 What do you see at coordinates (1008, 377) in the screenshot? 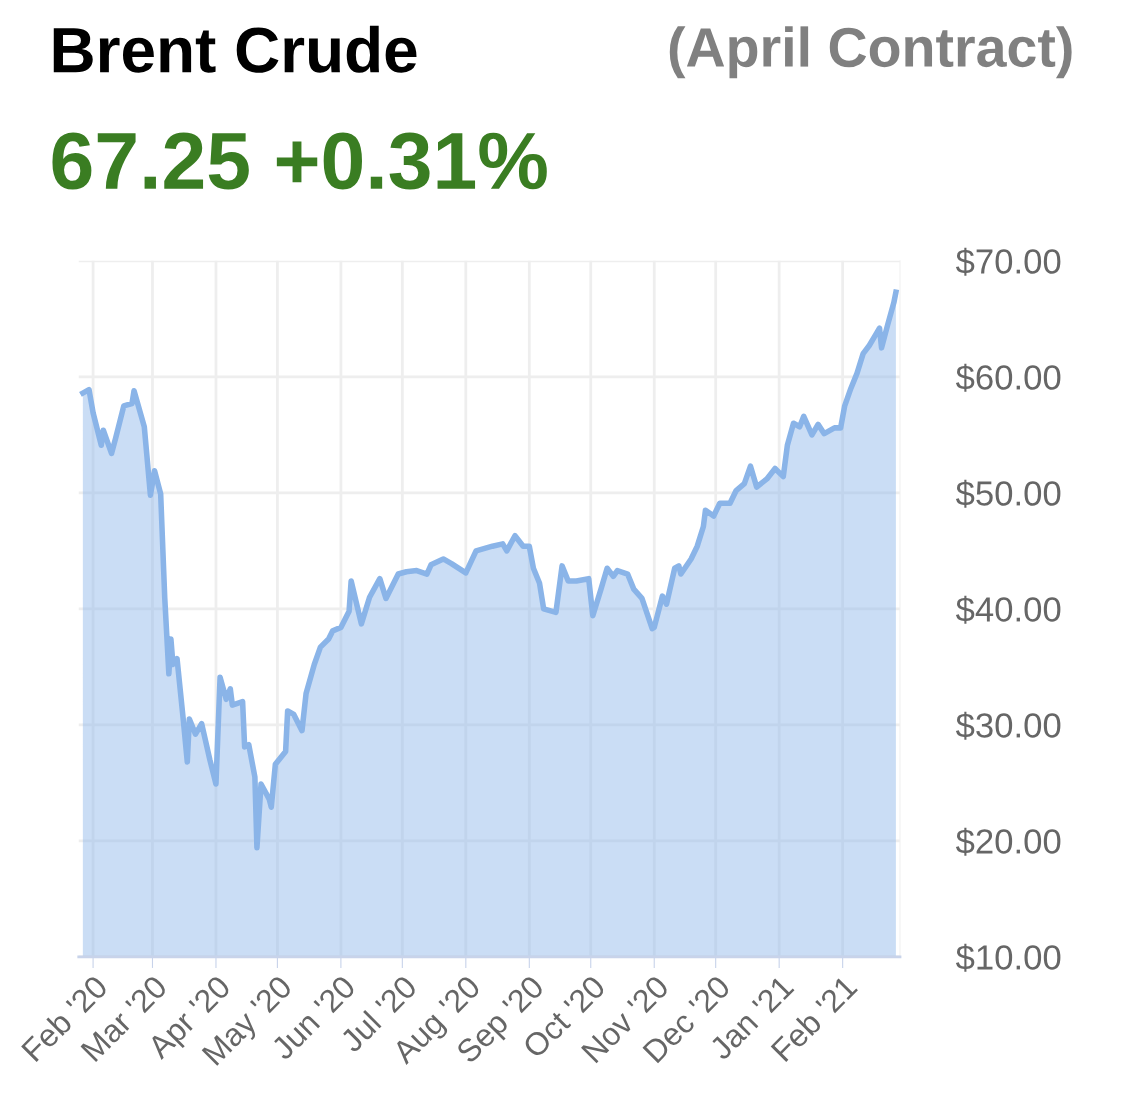
I see `y-tick-label: $60.00` at bounding box center [1008, 377].